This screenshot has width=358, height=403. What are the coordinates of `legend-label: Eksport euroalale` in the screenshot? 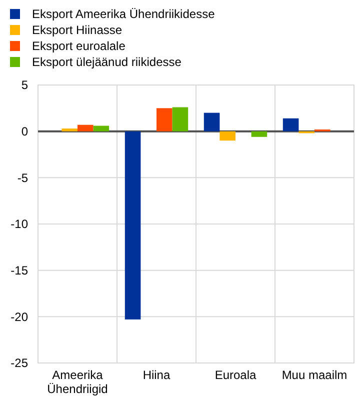 It's located at (79, 46).